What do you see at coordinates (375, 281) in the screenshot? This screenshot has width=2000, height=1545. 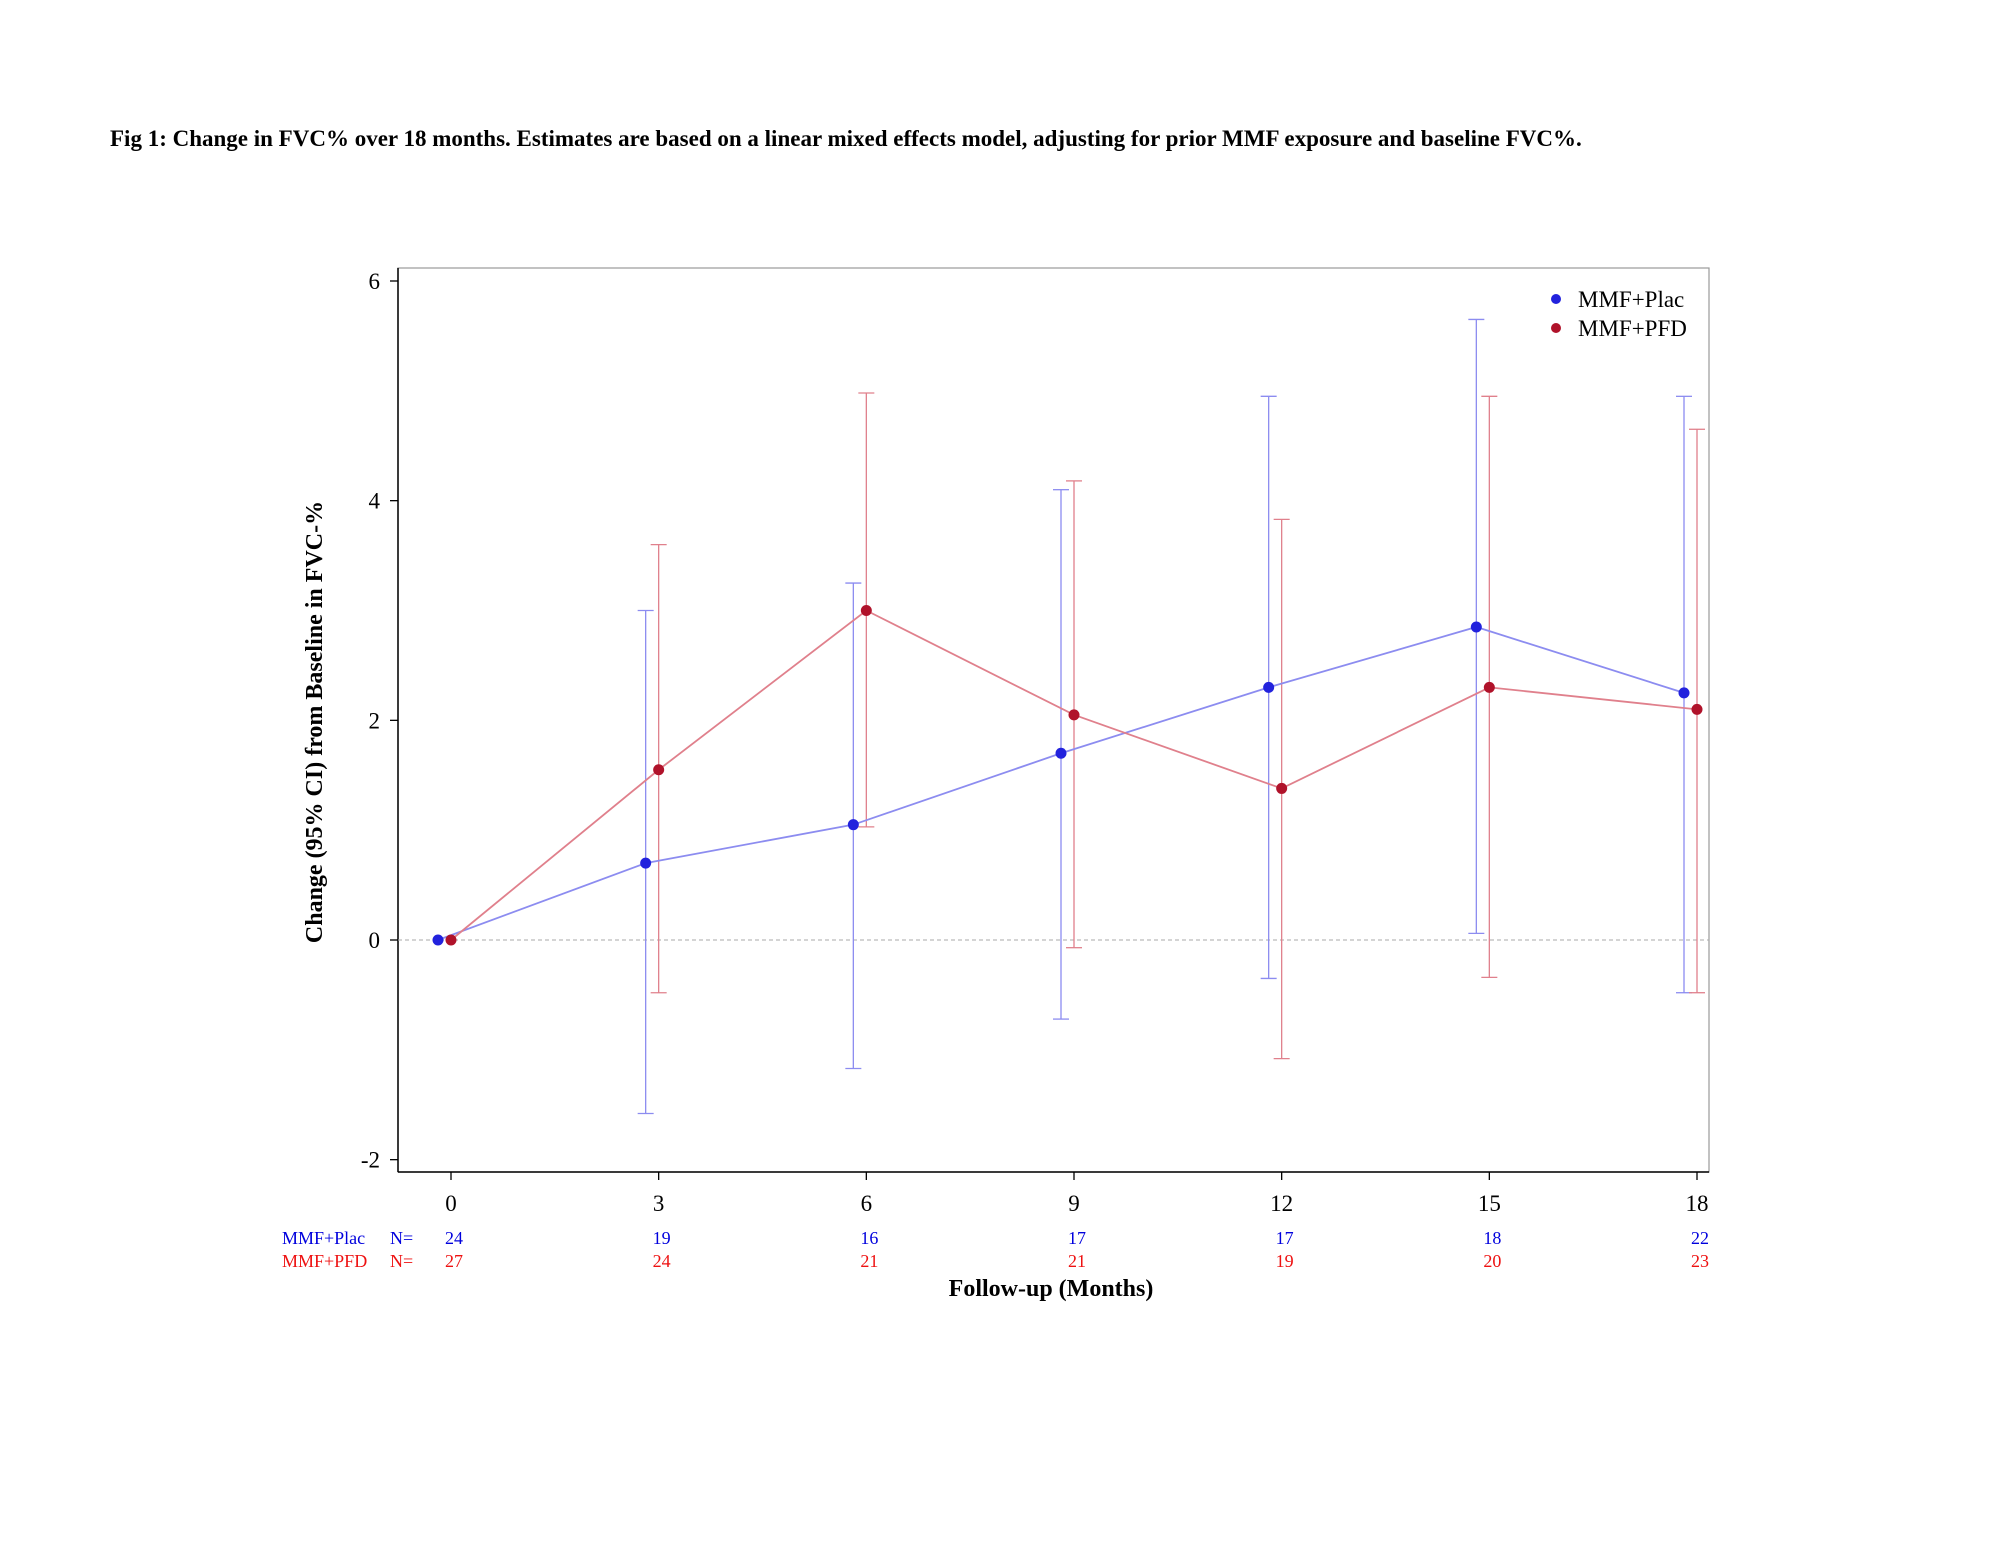 I see `y-tick-label: 6` at bounding box center [375, 281].